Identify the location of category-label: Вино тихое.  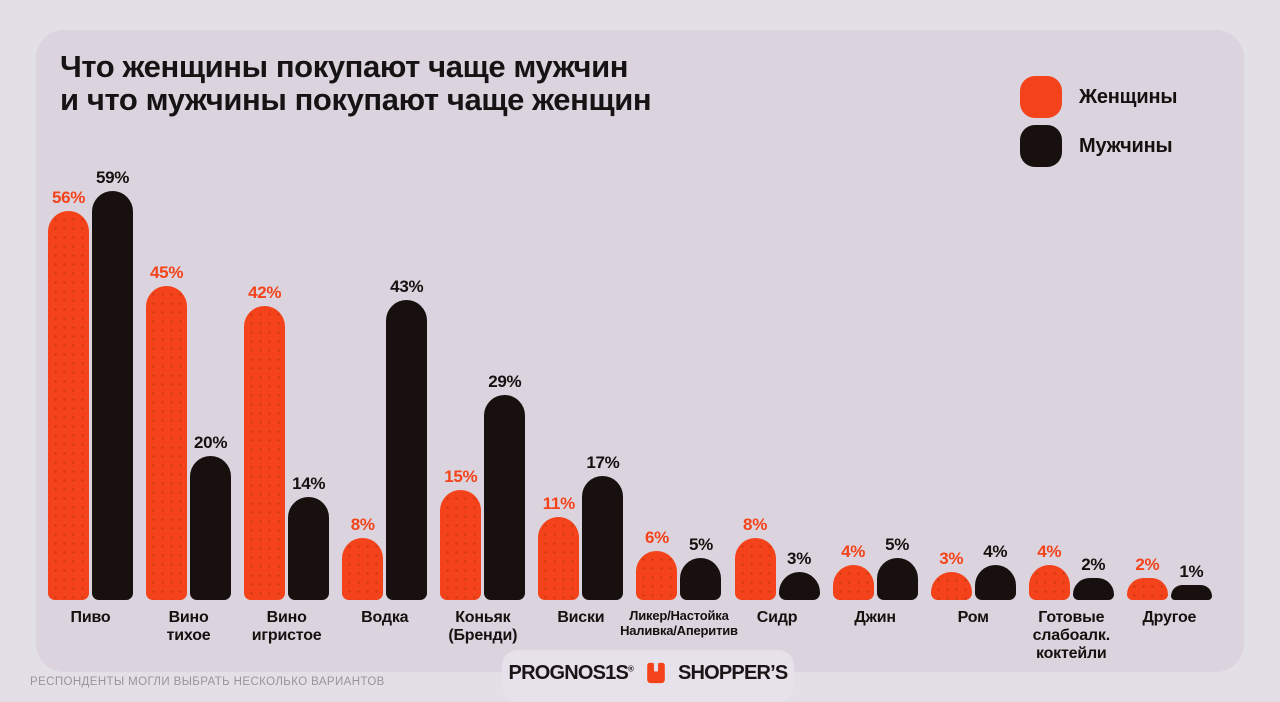
(188, 627).